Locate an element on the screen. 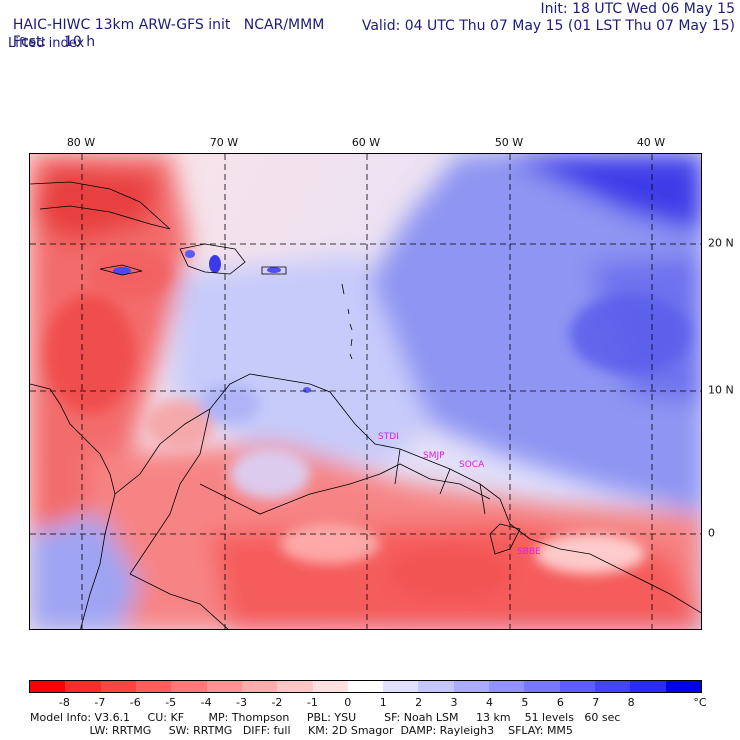 This screenshot has height=740, width=740. colorbar-tick-label: 8 is located at coordinates (631, 702).